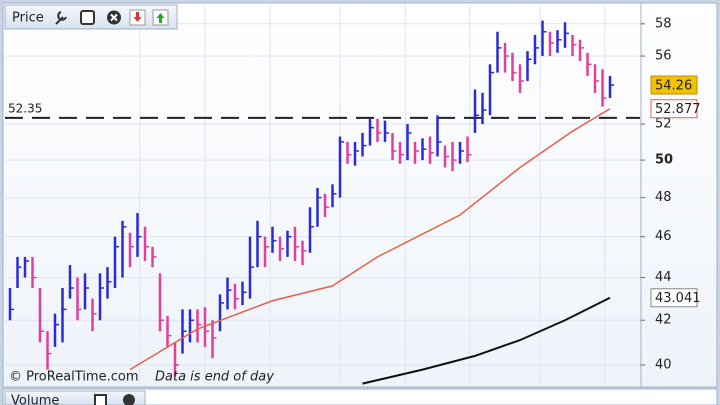 Image resolution: width=720 pixels, height=405 pixels. What do you see at coordinates (663, 56) in the screenshot?
I see `y-tick-label: 56` at bounding box center [663, 56].